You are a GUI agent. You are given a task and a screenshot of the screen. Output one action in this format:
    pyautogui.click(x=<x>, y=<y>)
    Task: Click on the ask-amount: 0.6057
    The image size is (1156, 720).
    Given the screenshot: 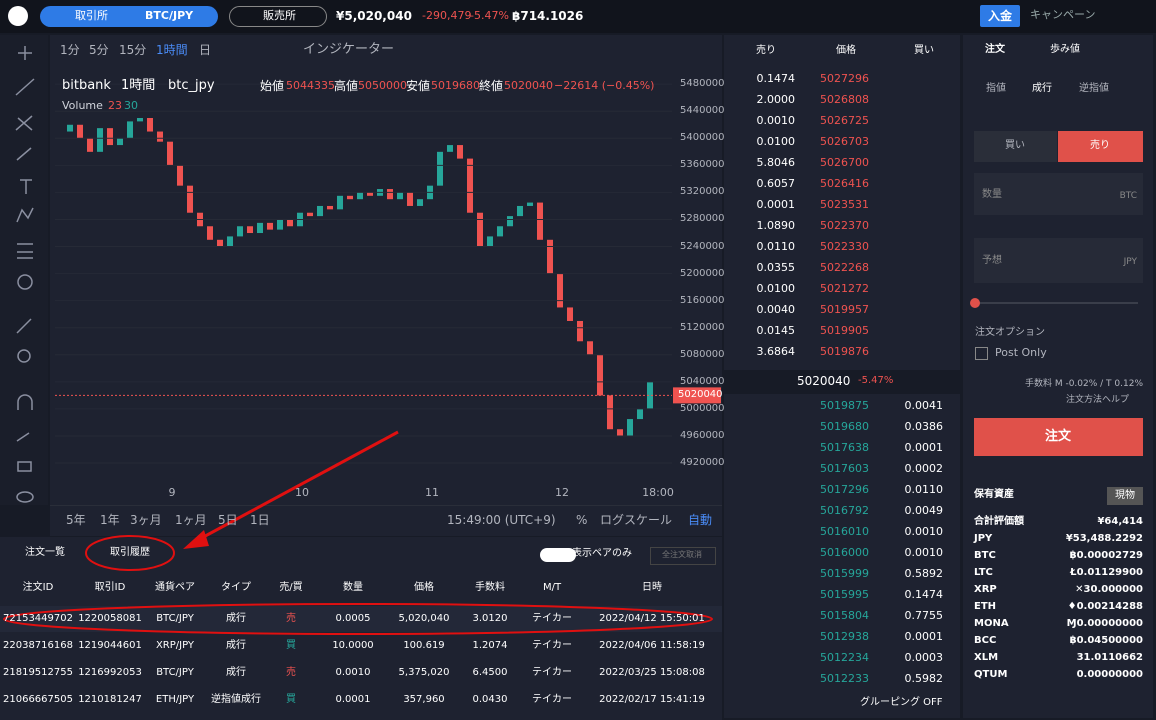 What is the action you would take?
    pyautogui.click(x=776, y=183)
    